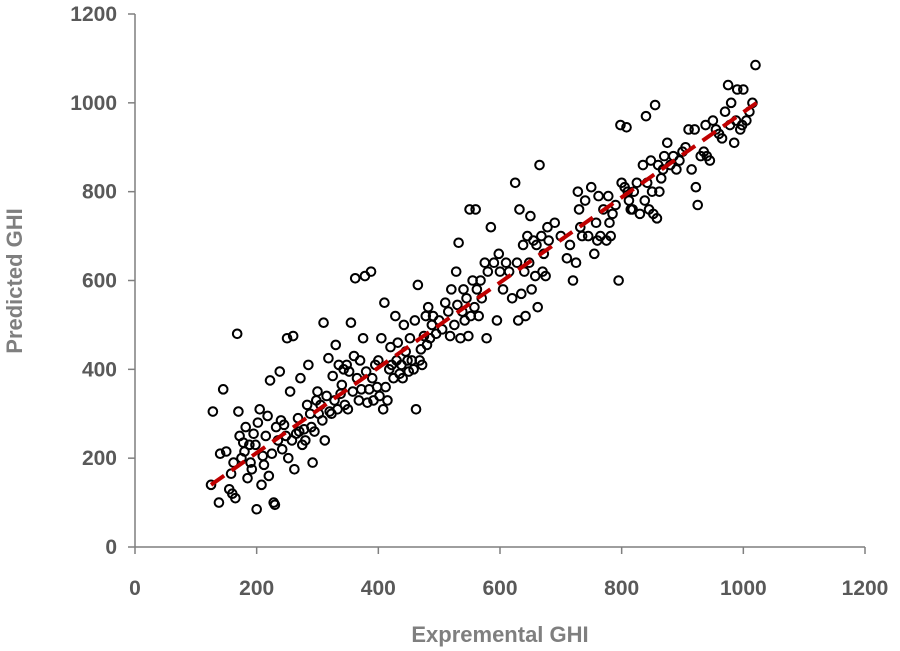 The width and height of the screenshot is (900, 651). I want to click on x-axis-title: Expremental GHI, so click(499, 634).